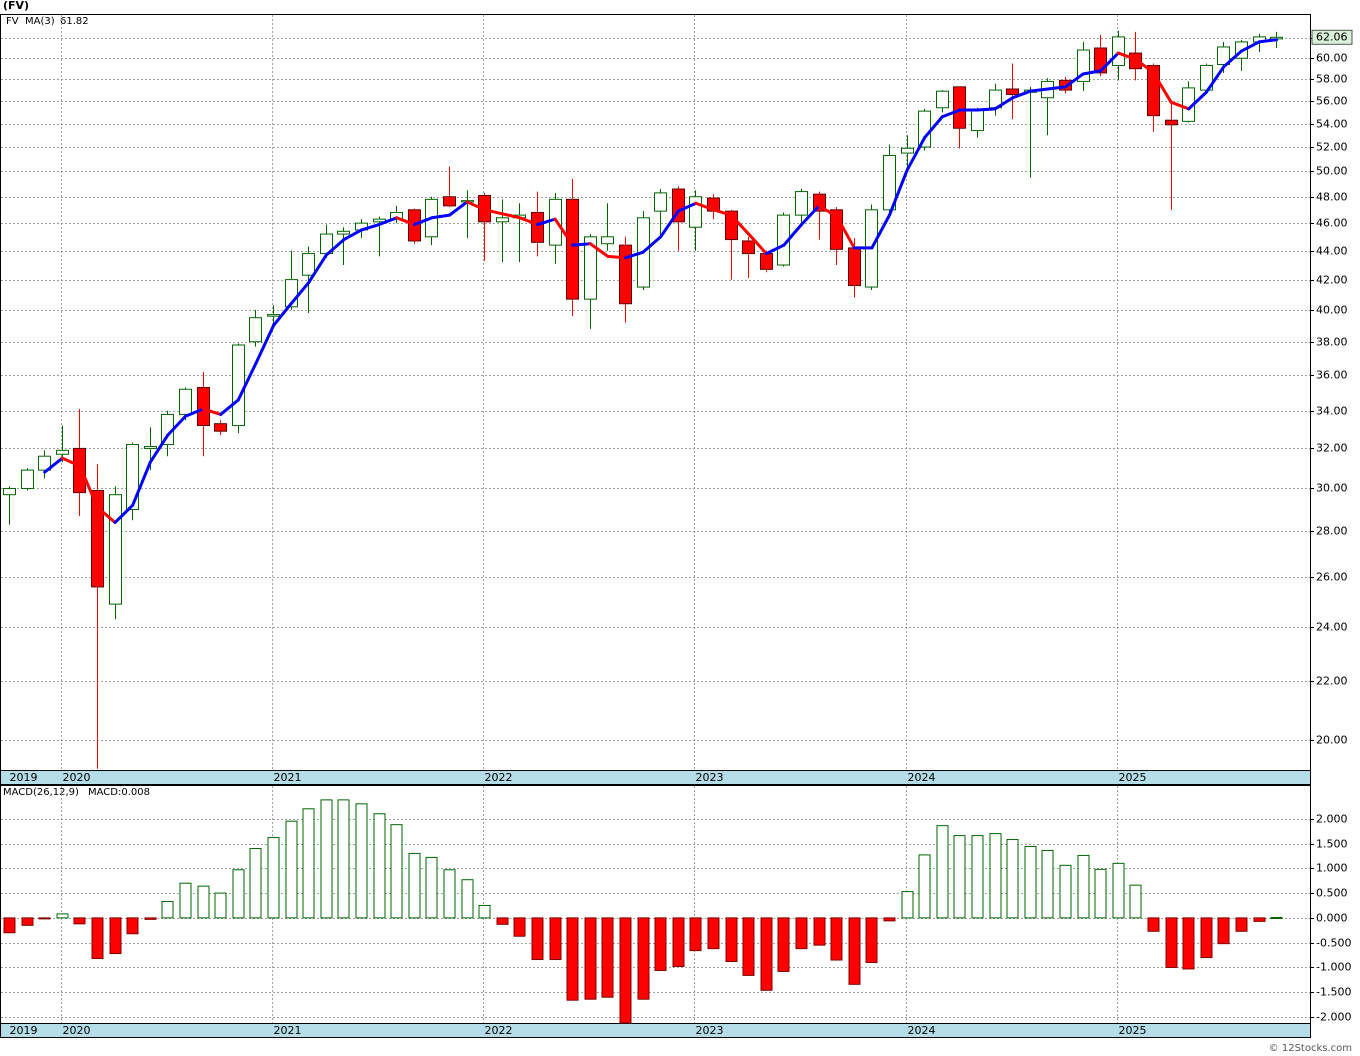 The width and height of the screenshot is (1360, 1056). Describe the element at coordinates (41, 792) in the screenshot. I see `macd-title: MACD(26,12,9)` at that location.